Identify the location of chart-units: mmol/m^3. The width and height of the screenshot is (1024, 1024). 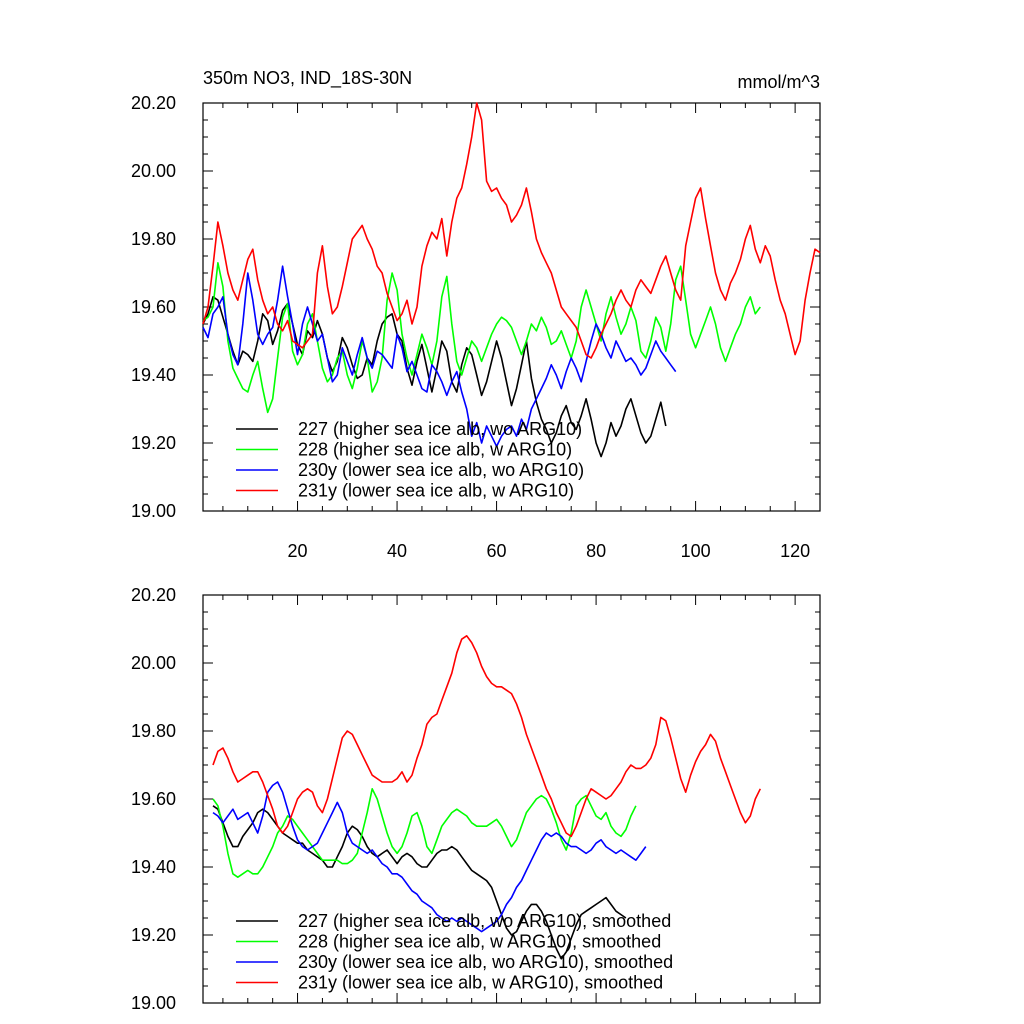
(779, 82).